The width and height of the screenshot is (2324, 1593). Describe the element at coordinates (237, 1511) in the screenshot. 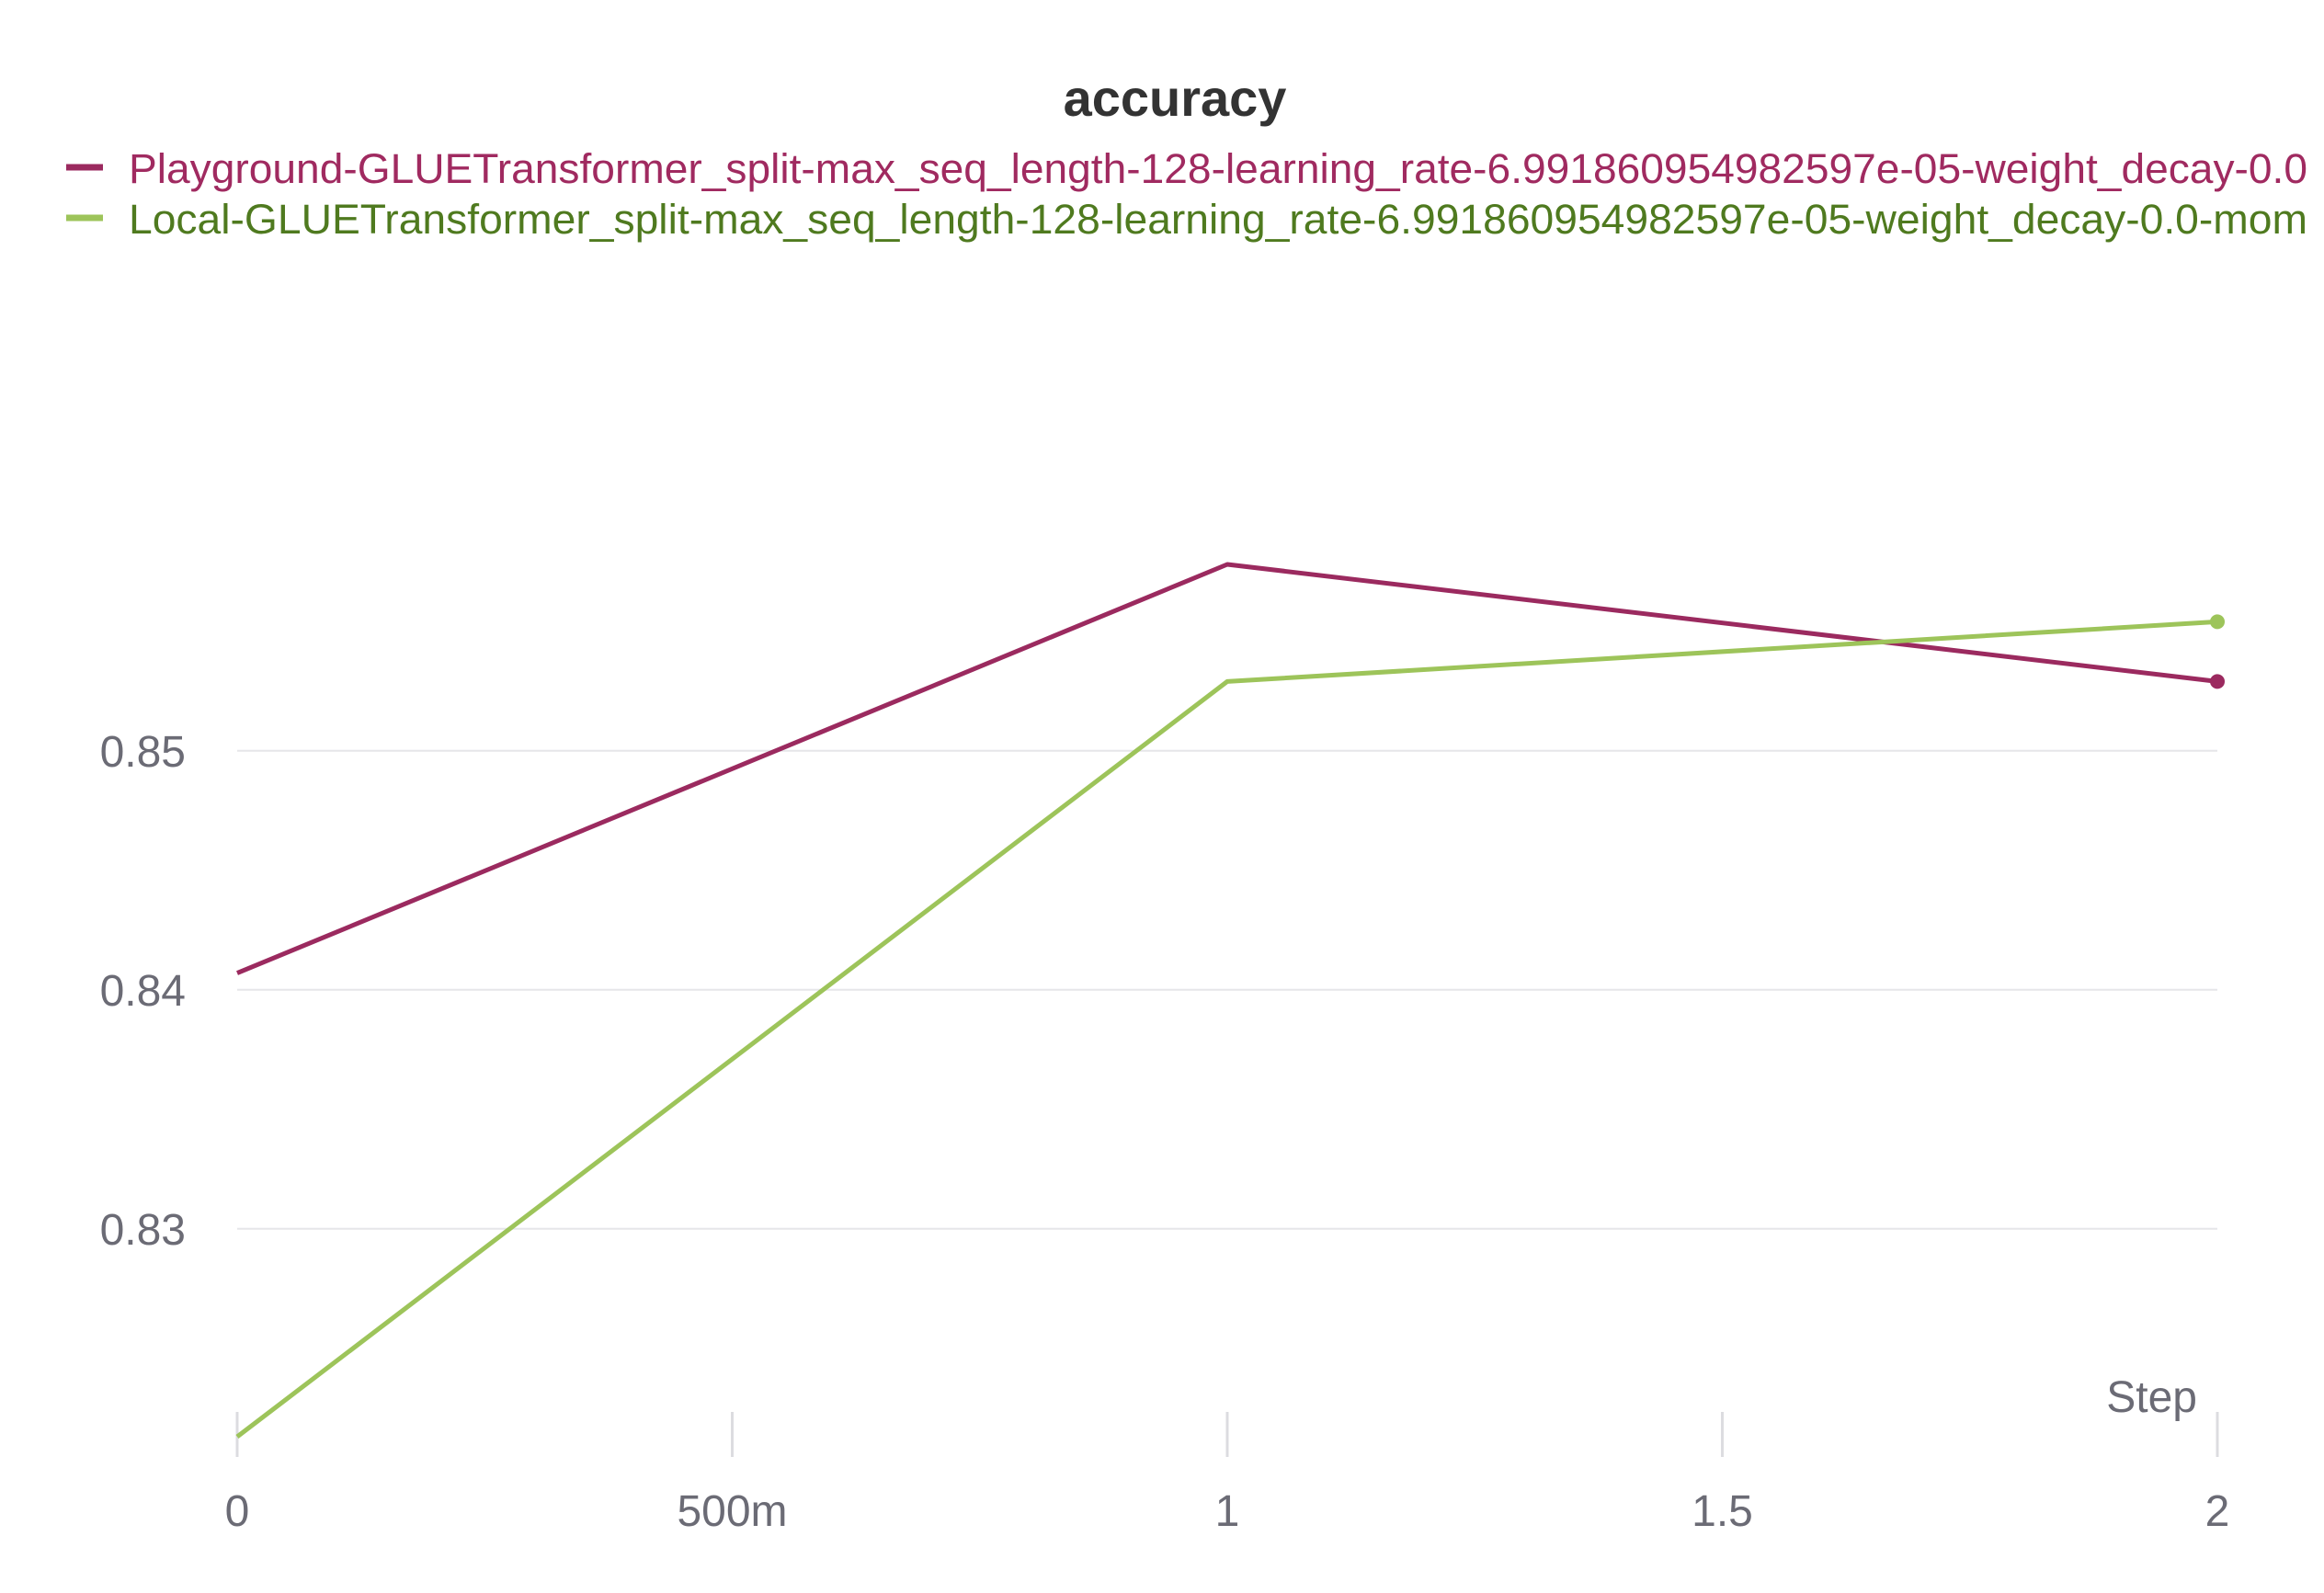

I see `x-tick-label-0: 0` at that location.